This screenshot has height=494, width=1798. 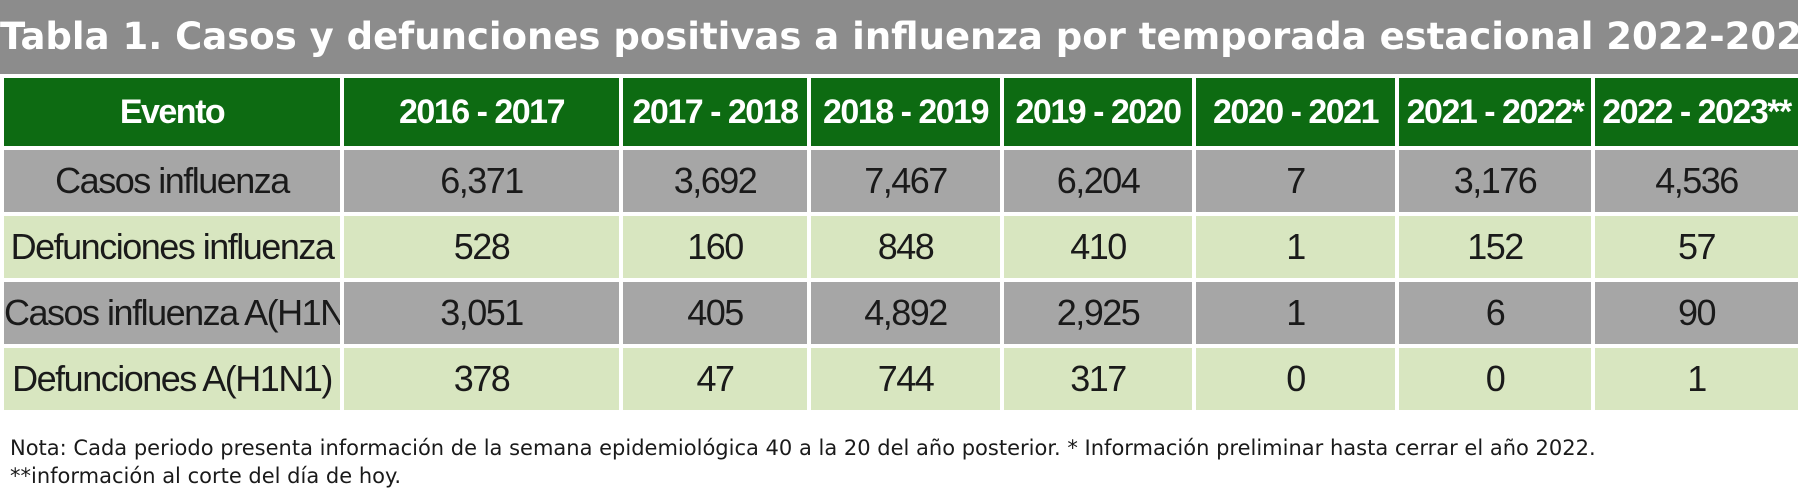 What do you see at coordinates (172, 313) in the screenshot?
I see `row-label: Casos influenza A(H1N1)` at bounding box center [172, 313].